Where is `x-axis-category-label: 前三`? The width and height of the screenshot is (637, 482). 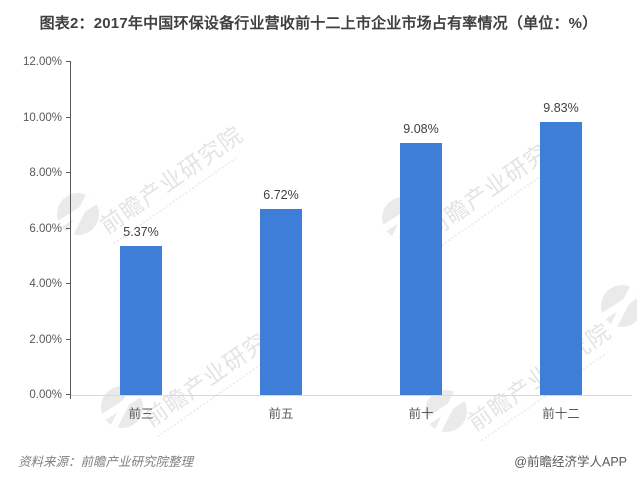 x-axis-category-label: 前三 is located at coordinates (141, 414).